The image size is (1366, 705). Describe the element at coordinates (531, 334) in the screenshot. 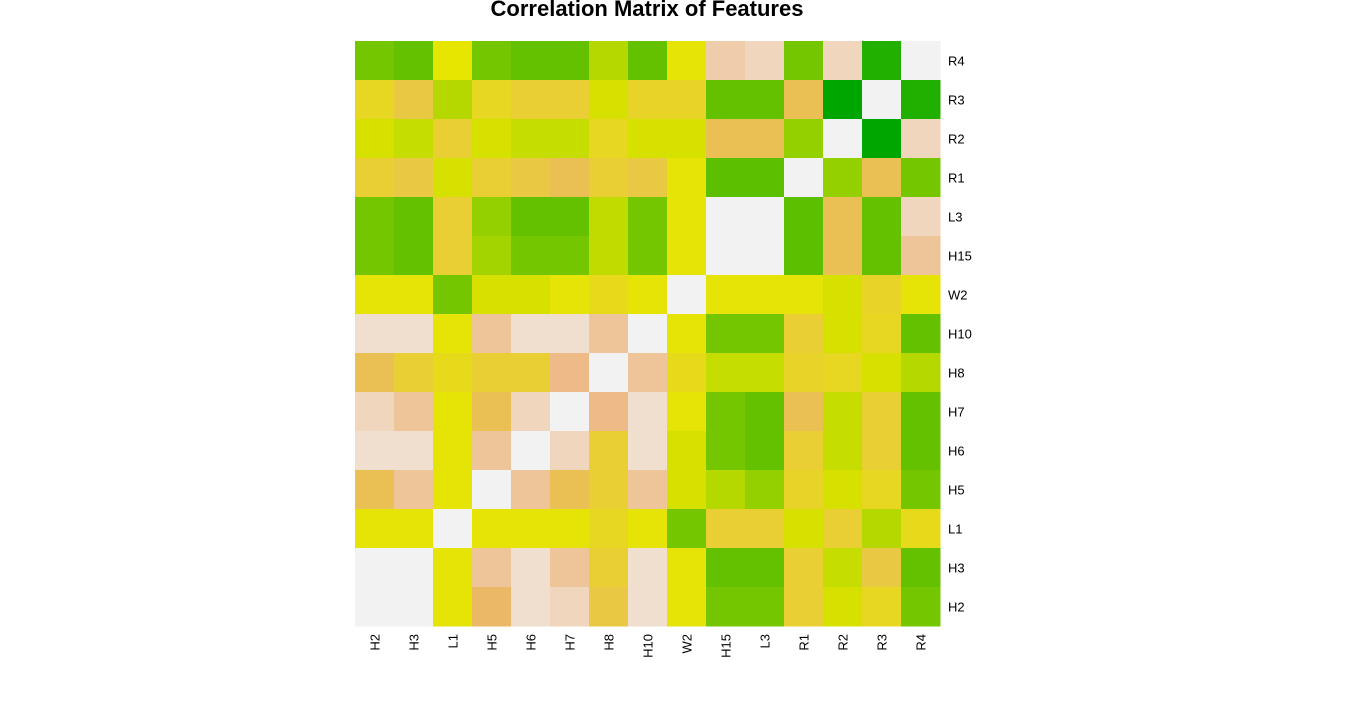

I see `heatmap-cell-H10-H6` at that location.